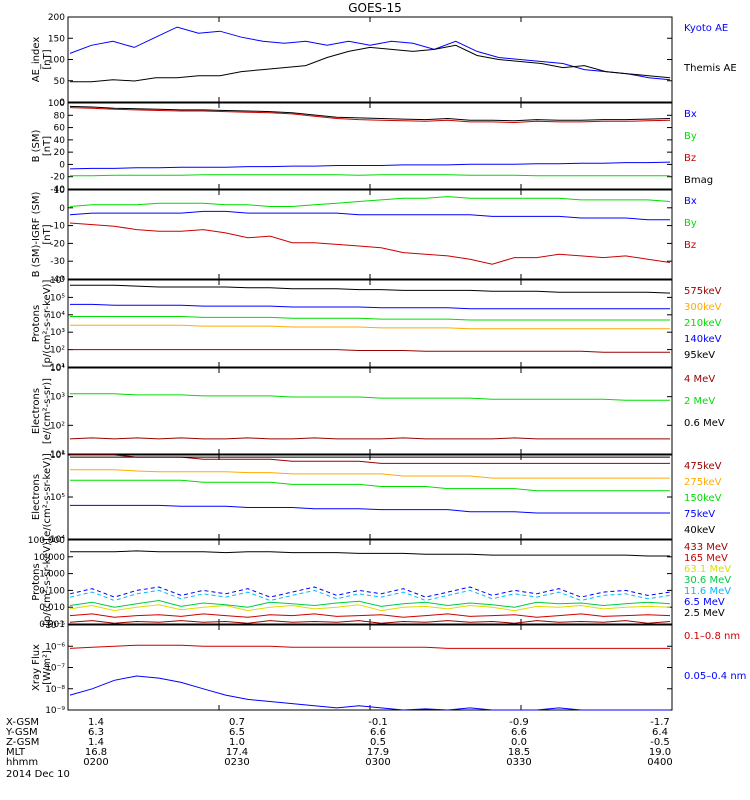  What do you see at coordinates (36, 667) in the screenshot?
I see `y-axis-label: Xray Flux` at bounding box center [36, 667].